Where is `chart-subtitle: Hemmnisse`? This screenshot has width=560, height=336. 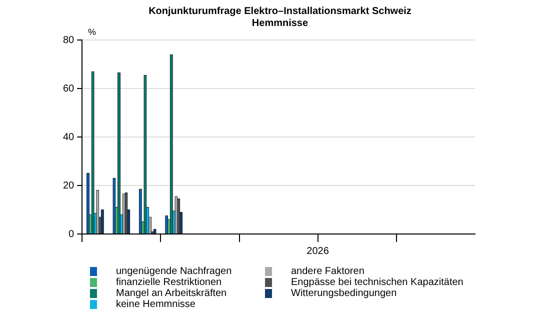 chart-subtitle: Hemmnisse is located at coordinates (280, 23).